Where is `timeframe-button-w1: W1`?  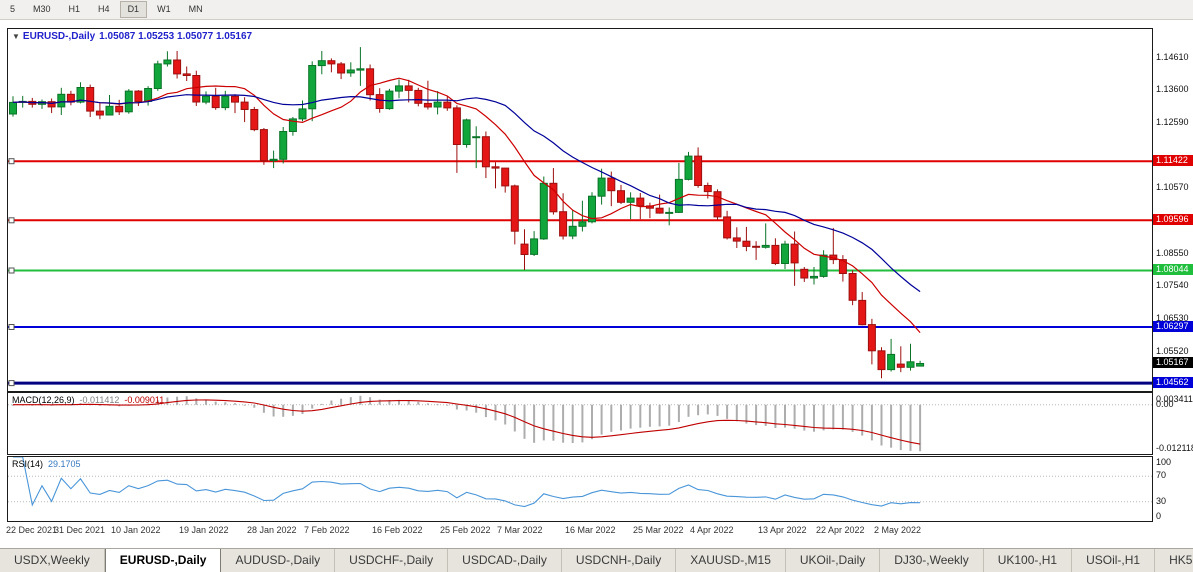
timeframe-button-w1: W1 is located at coordinates (164, 9).